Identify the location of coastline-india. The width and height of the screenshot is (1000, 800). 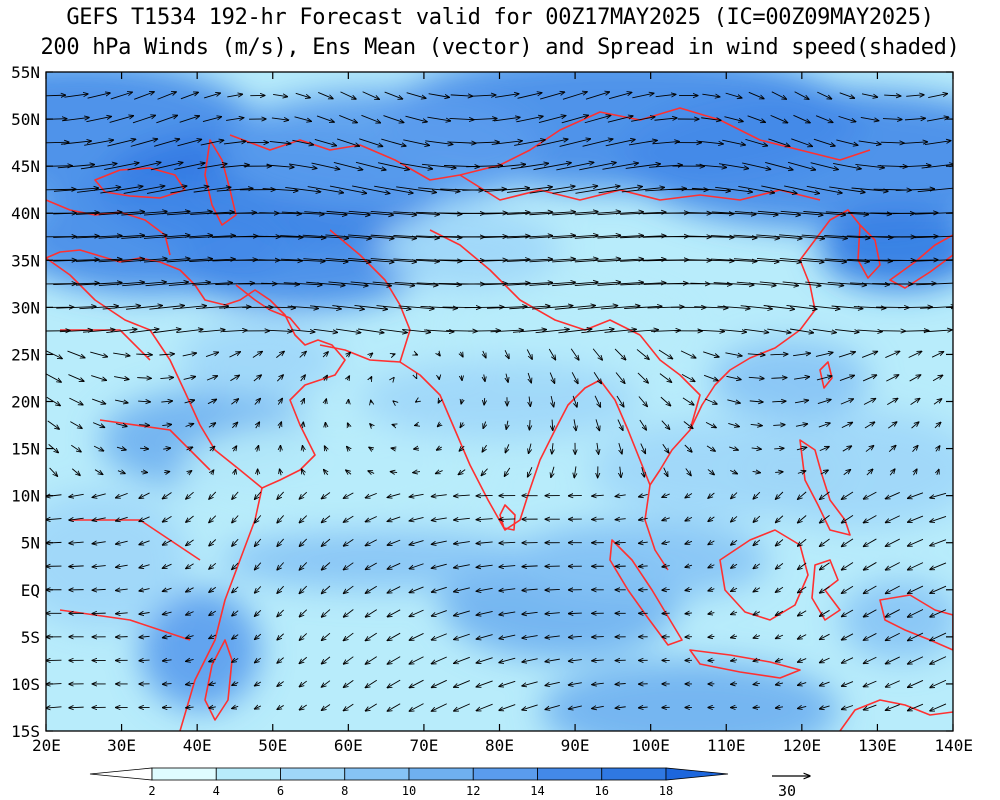
(460, 437).